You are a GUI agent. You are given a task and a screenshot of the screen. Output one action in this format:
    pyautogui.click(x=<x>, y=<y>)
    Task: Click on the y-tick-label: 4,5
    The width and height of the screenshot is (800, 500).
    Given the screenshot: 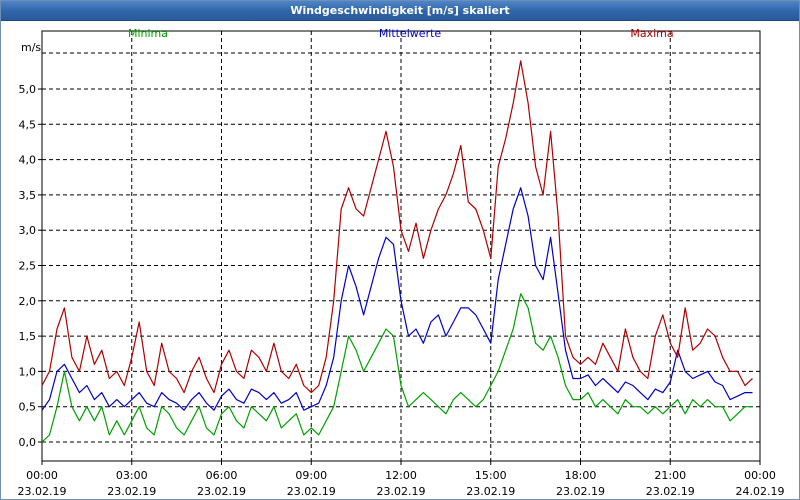 What is the action you would take?
    pyautogui.click(x=28, y=124)
    